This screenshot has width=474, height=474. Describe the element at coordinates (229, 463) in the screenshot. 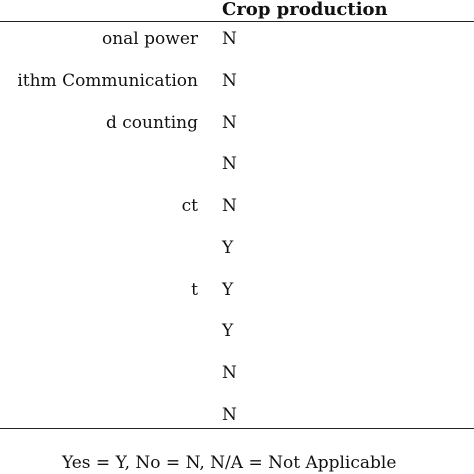

I see `table-footnote: Yes = Y, No = N, N/A = Not Applicable` at that location.